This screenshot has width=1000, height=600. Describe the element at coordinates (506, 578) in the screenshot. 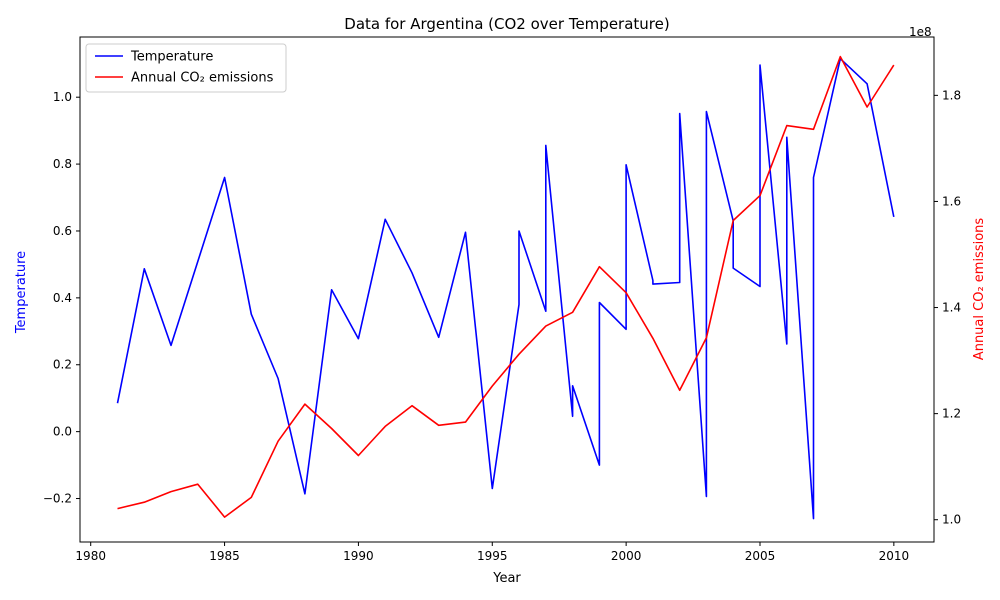

I see `x-axis-label: Year` at that location.